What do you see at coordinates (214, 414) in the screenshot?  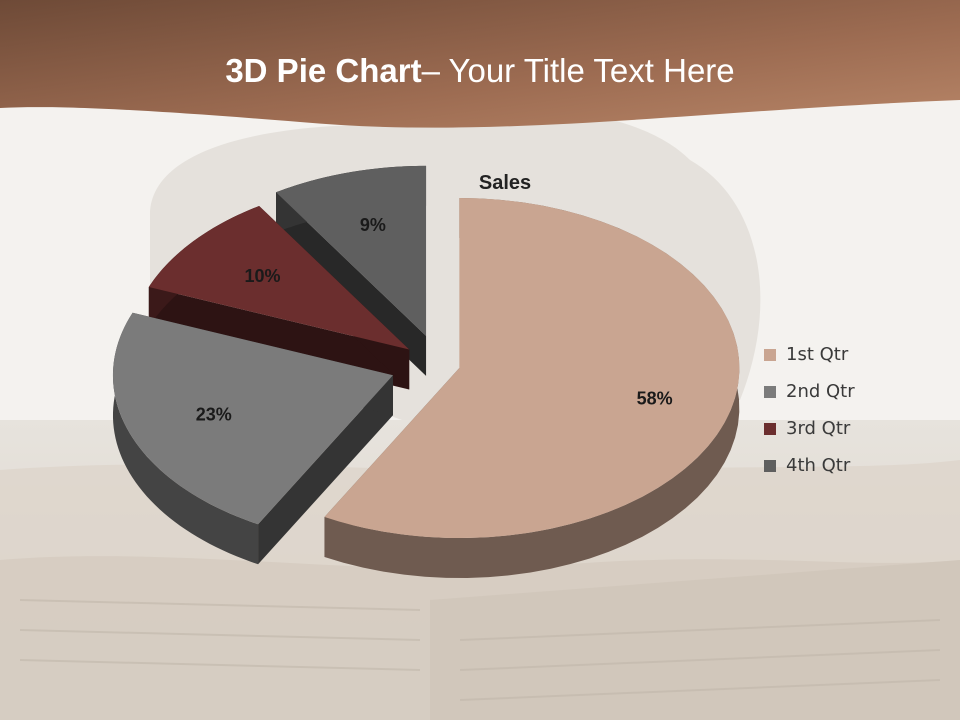 I see `data-label-2: 23%` at bounding box center [214, 414].